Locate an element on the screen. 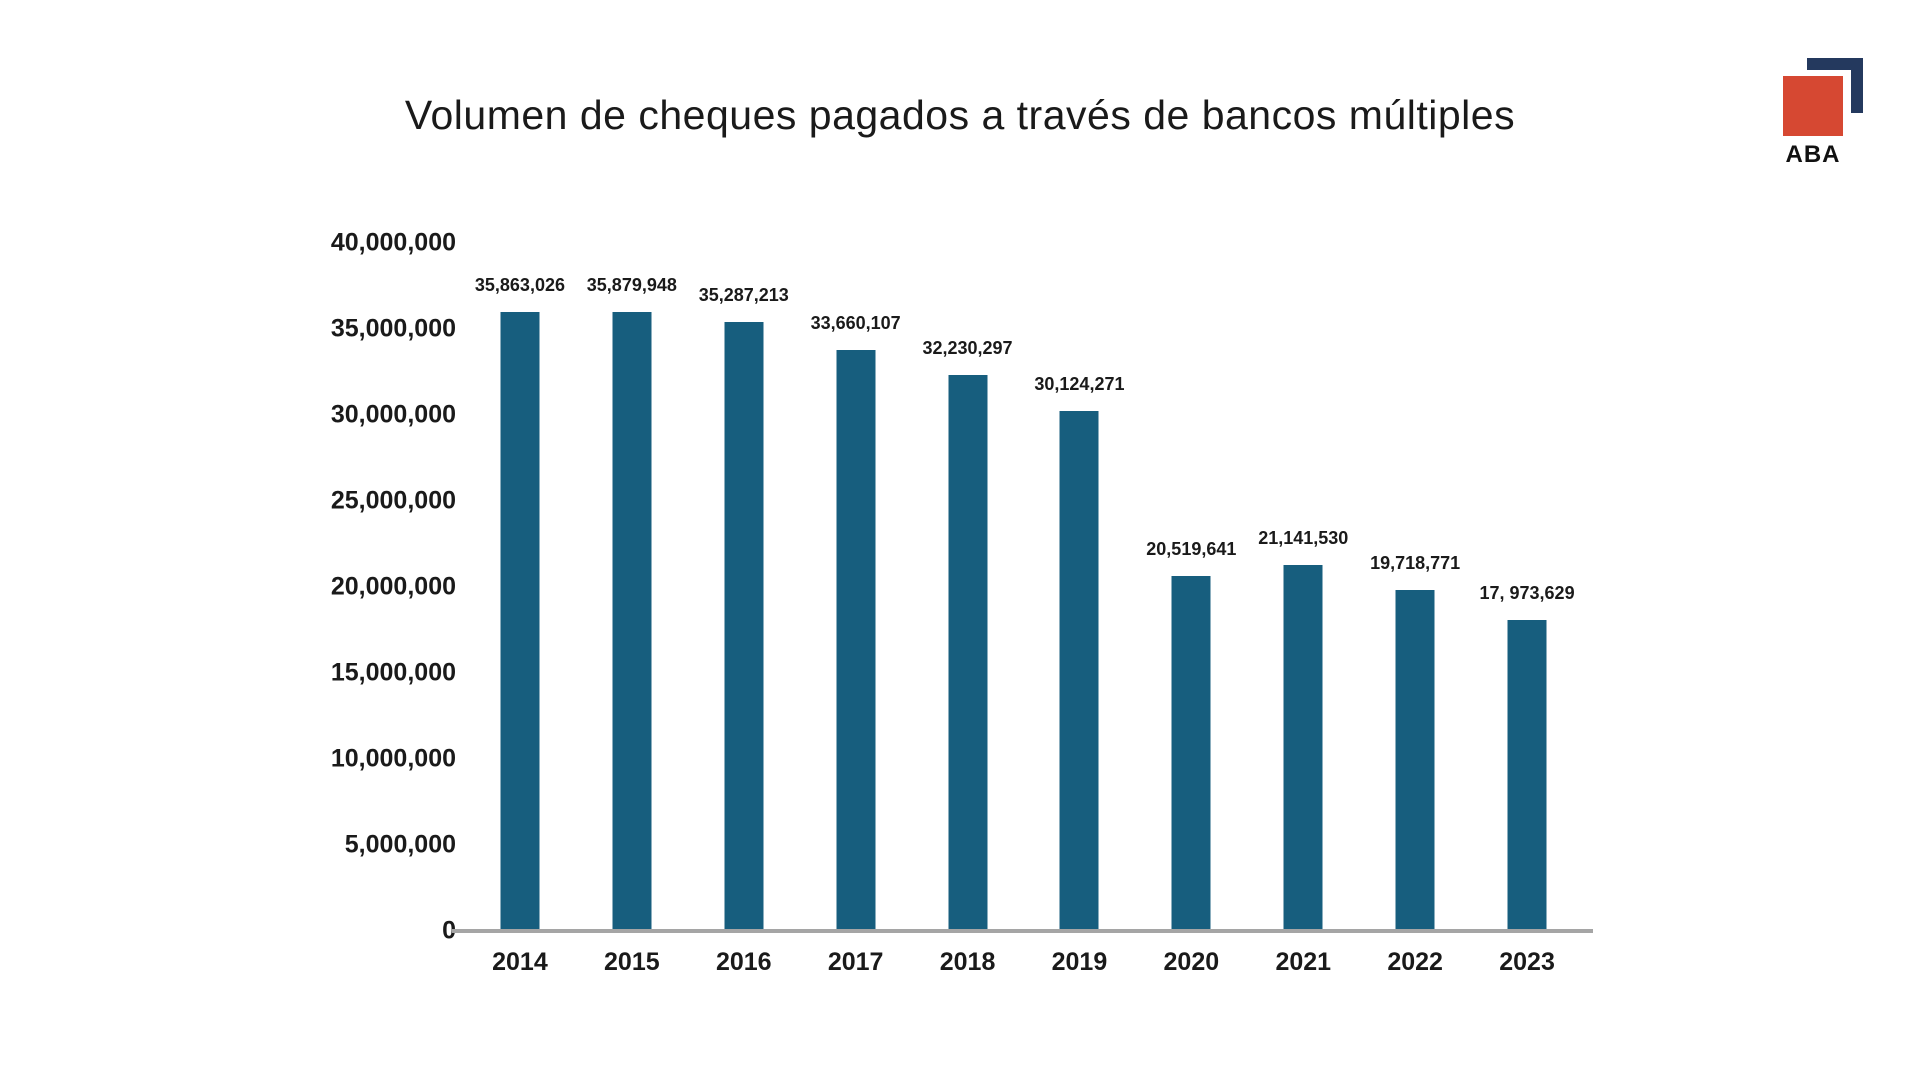 The height and width of the screenshot is (1080, 1920). x-tick-label-2017: 2017 is located at coordinates (855, 962).